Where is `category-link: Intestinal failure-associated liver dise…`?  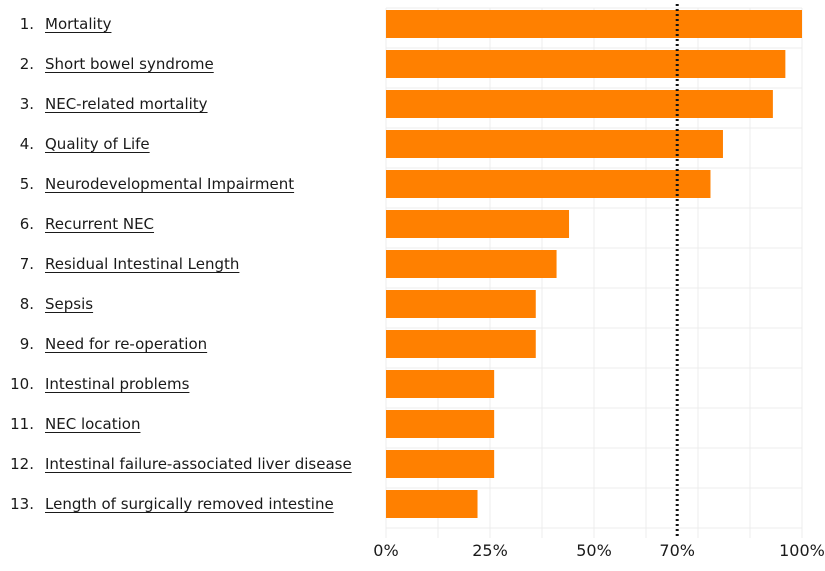
category-link: Intestinal failure-associated liver dise… is located at coordinates (198, 464).